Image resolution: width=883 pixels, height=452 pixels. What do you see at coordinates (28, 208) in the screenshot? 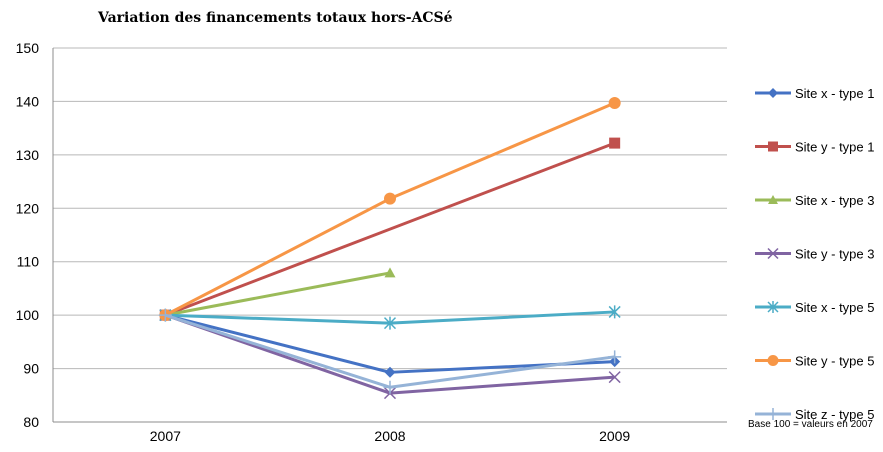
I see `y-tick-label: 120` at bounding box center [28, 208].